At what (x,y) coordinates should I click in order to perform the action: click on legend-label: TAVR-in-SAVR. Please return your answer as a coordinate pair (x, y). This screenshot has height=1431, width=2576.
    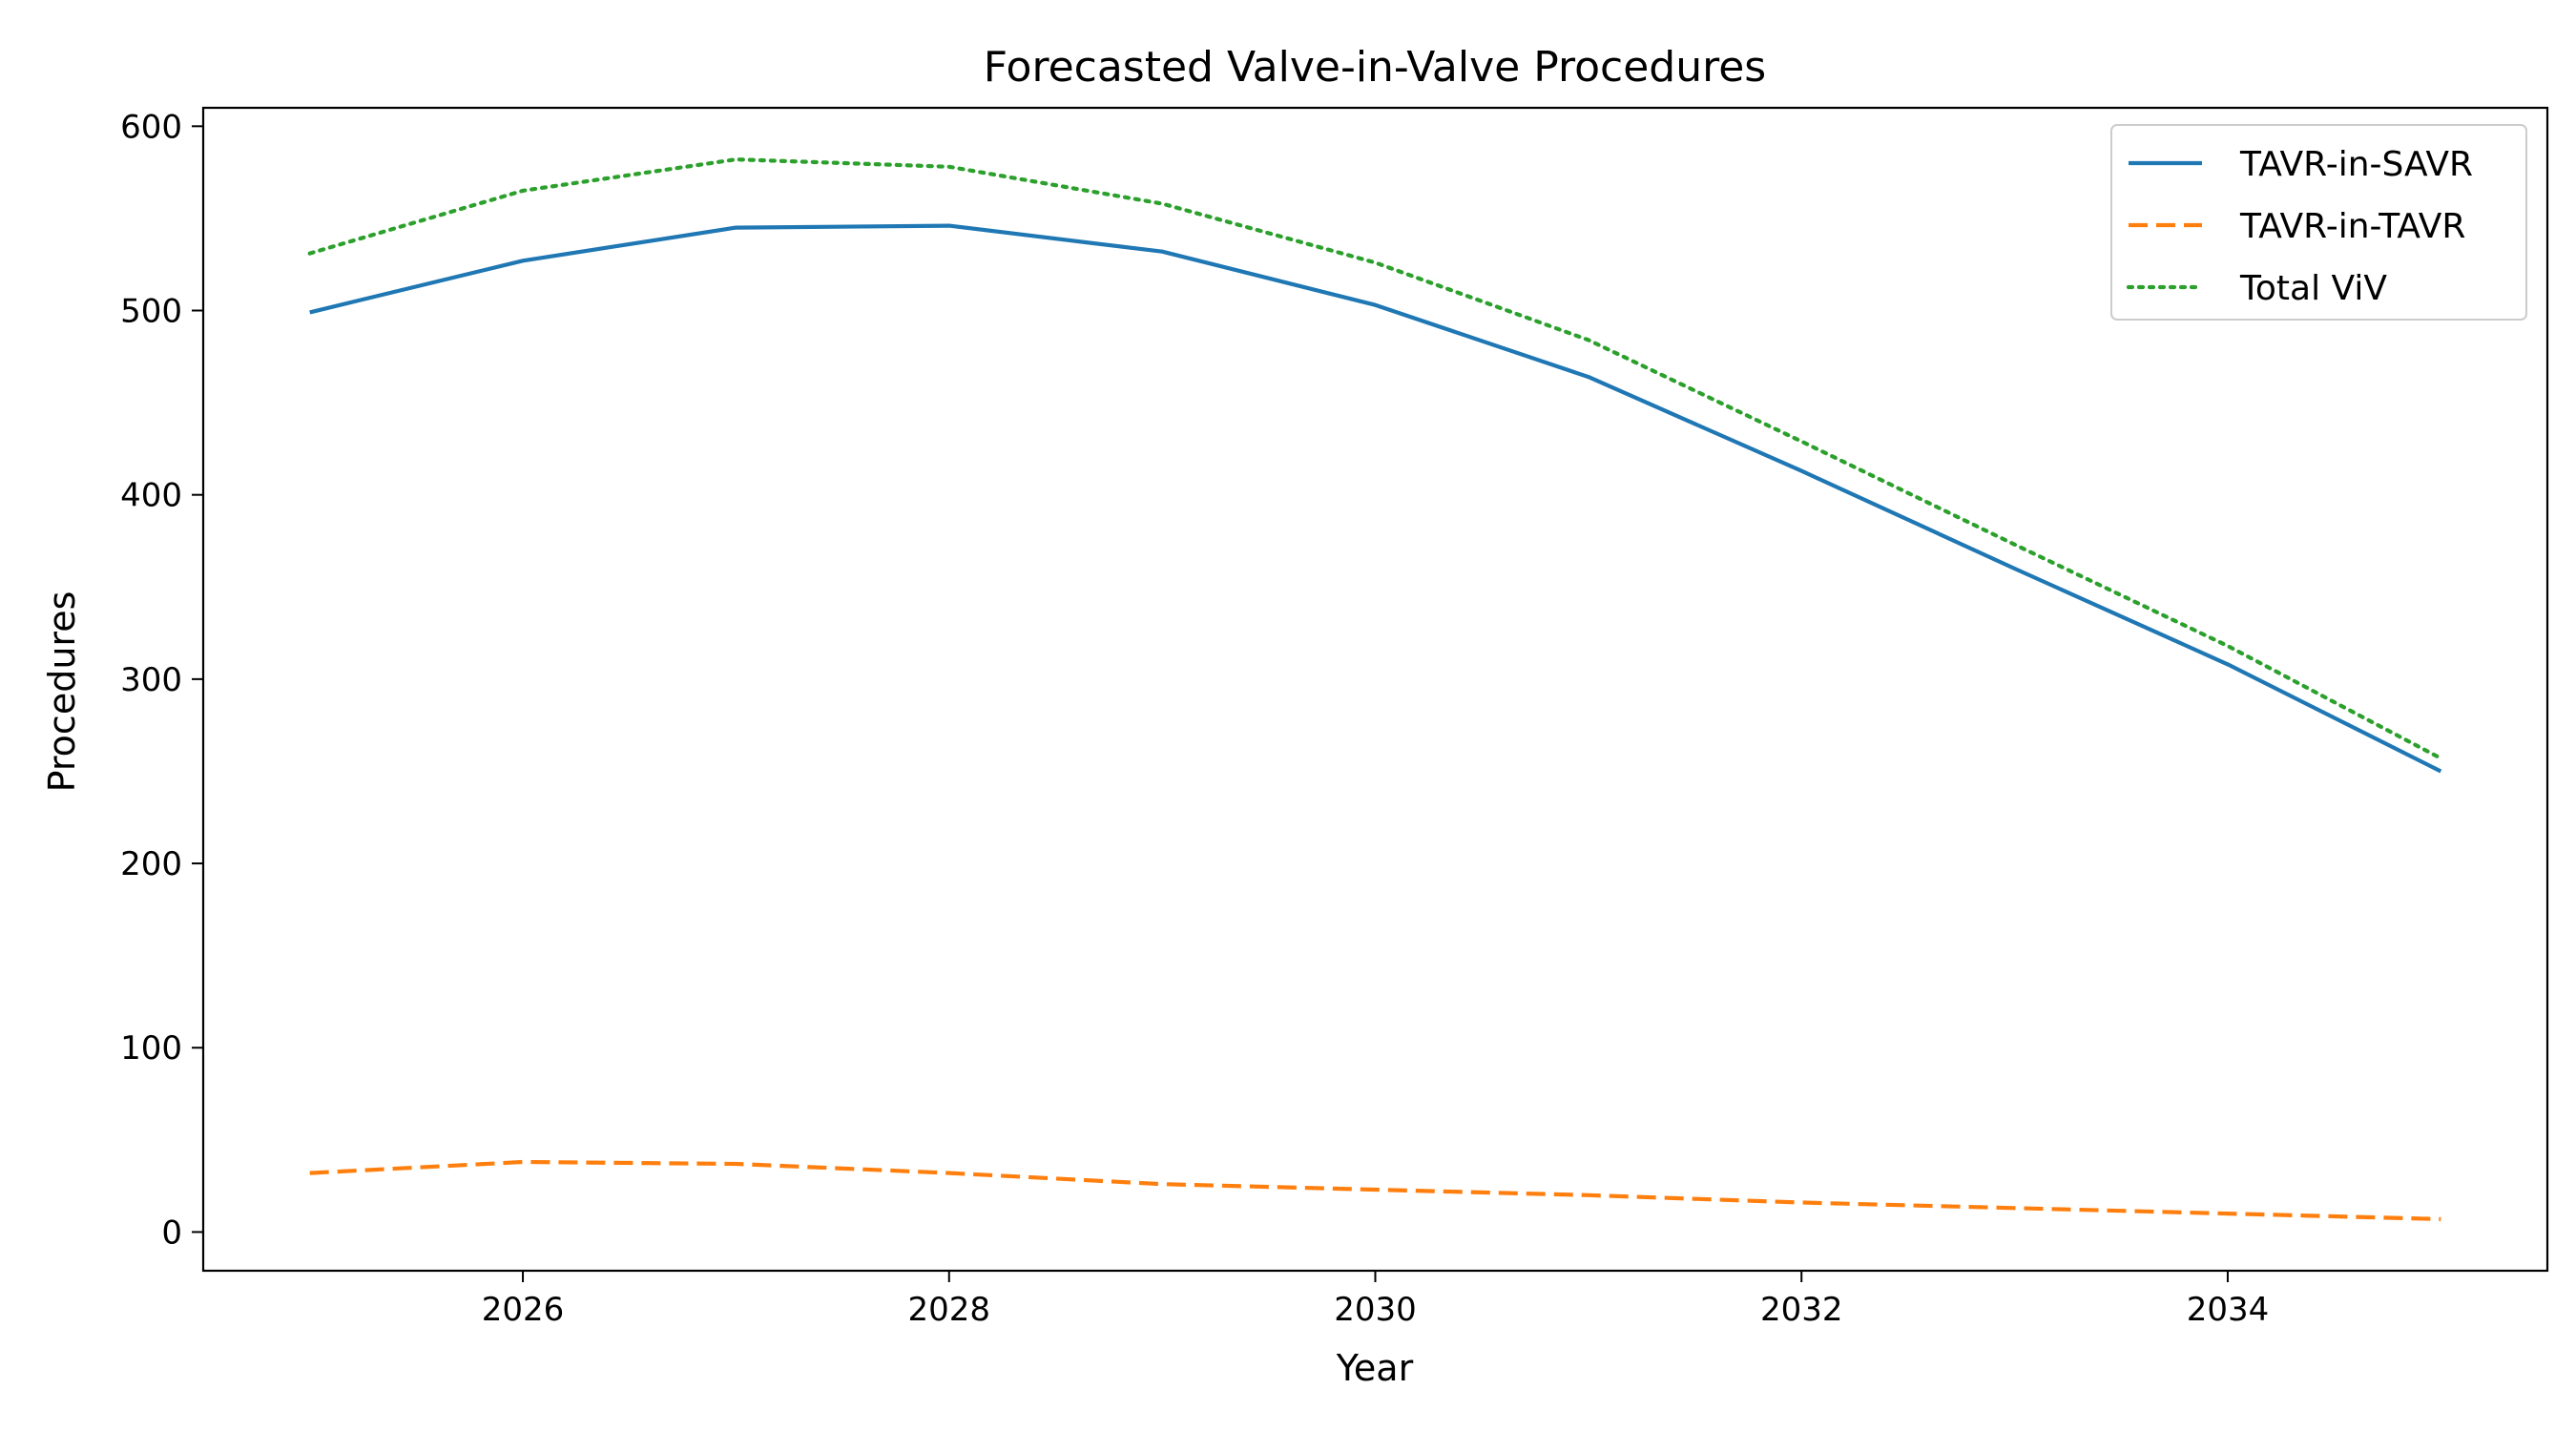
    Looking at the image, I should click on (2356, 164).